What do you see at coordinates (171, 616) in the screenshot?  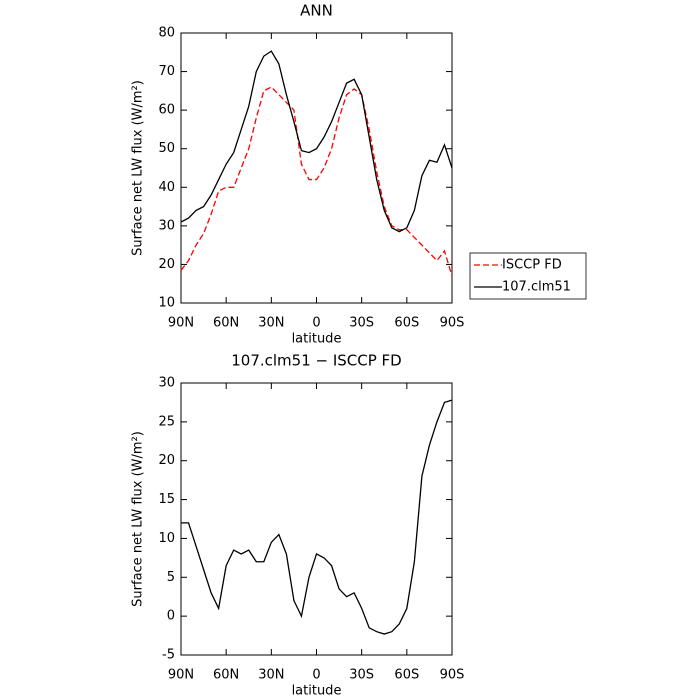 I see `y-tick-label: 0` at bounding box center [171, 616].